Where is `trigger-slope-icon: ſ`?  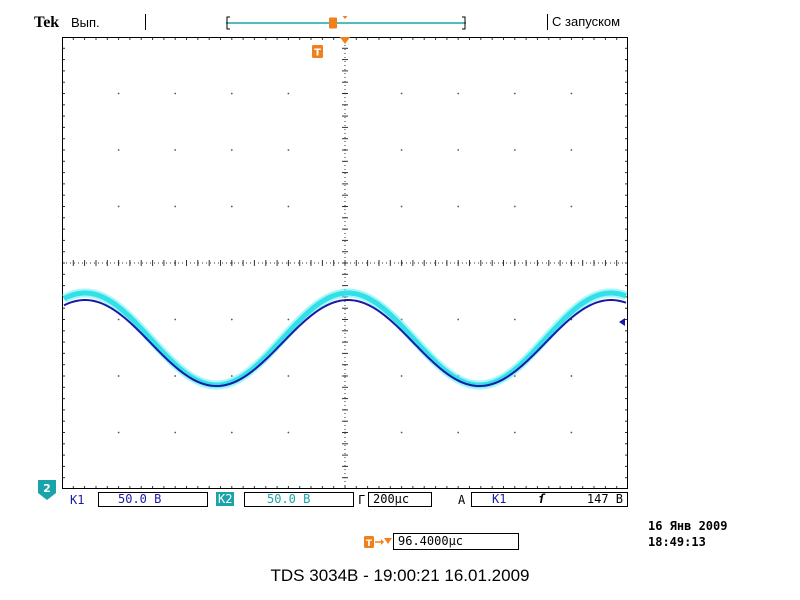 trigger-slope-icon: ſ is located at coordinates (542, 499).